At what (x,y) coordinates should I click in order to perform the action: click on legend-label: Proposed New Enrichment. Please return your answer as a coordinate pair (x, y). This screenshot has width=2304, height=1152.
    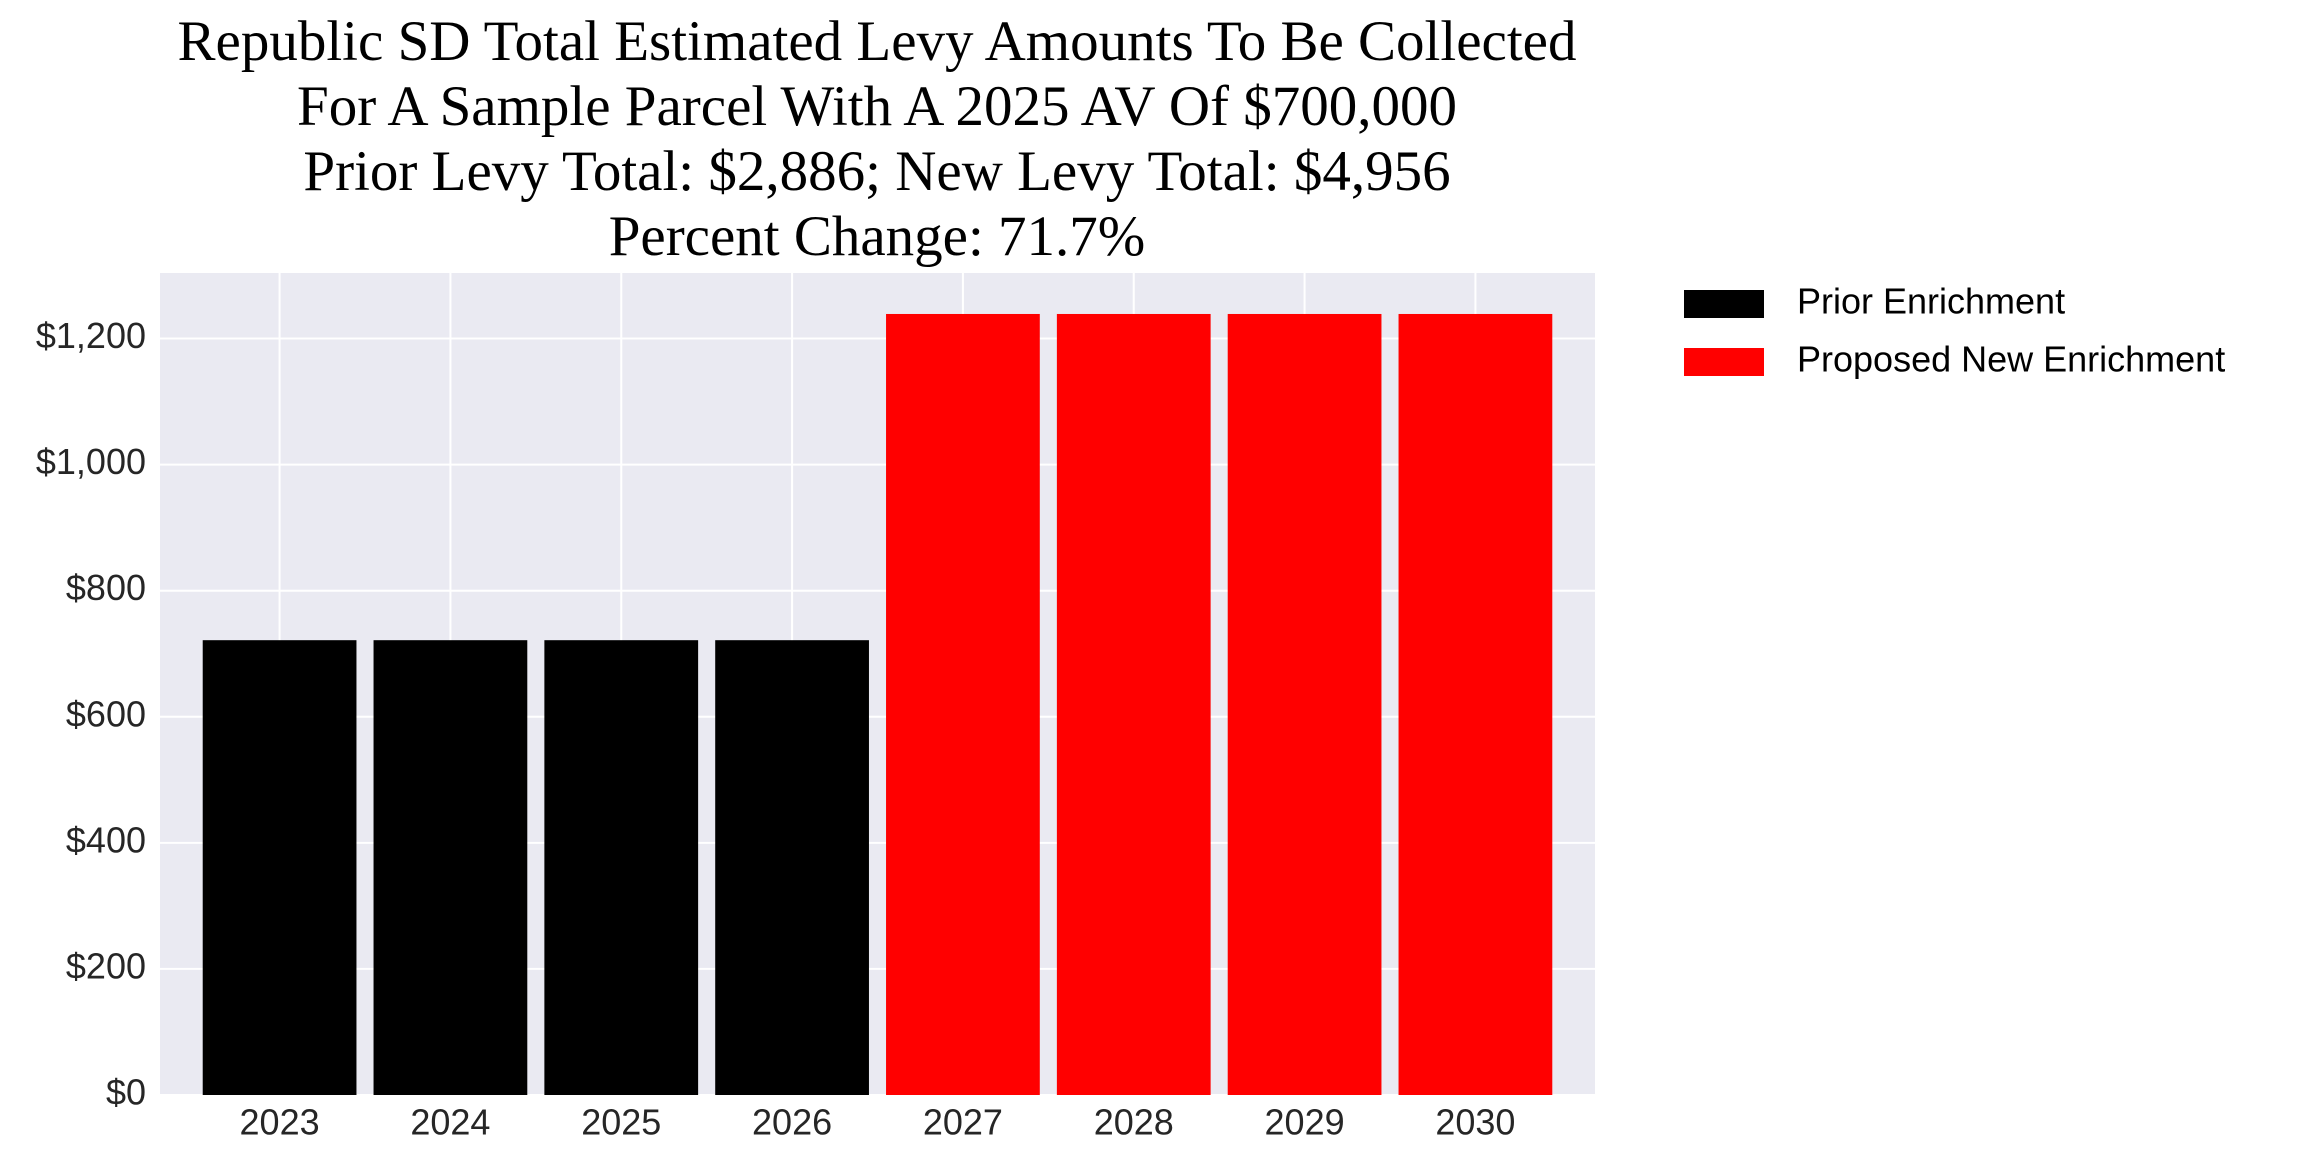
    Looking at the image, I should click on (2011, 359).